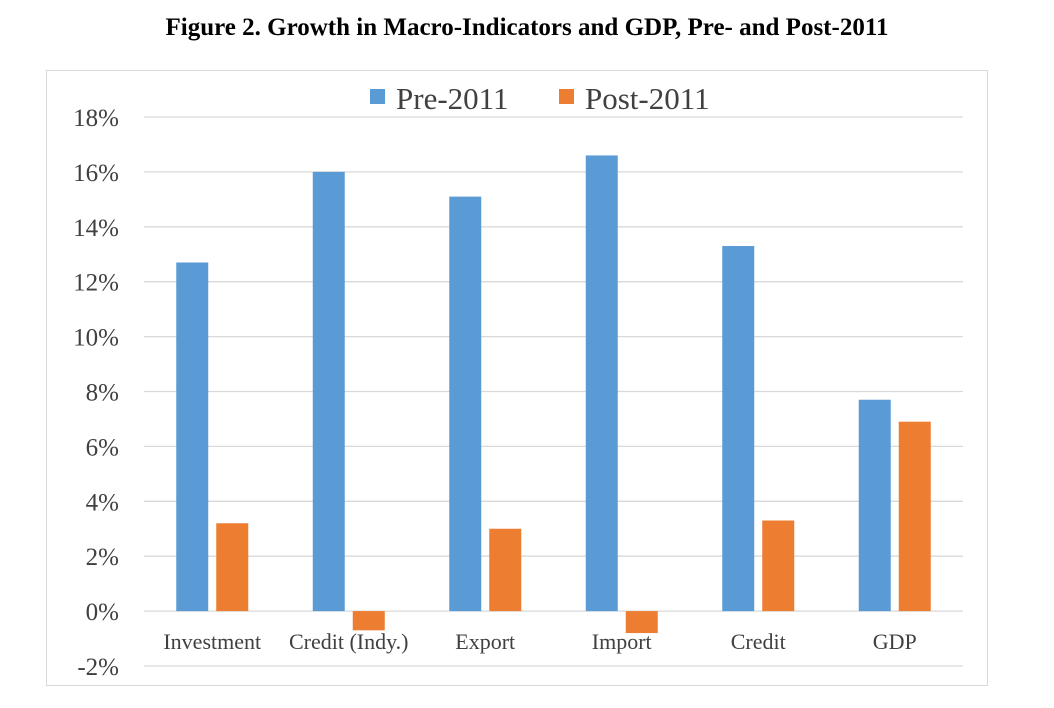 The height and width of the screenshot is (708, 1054). What do you see at coordinates (102, 447) in the screenshot?
I see `y-tick-label: 6%` at bounding box center [102, 447].